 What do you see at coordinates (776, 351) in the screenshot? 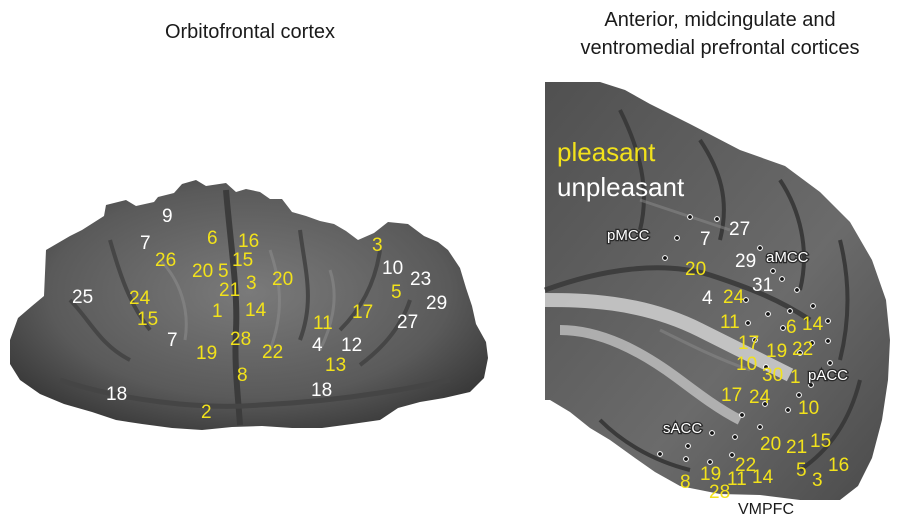
I see `cingulate-label: 19` at bounding box center [776, 351].